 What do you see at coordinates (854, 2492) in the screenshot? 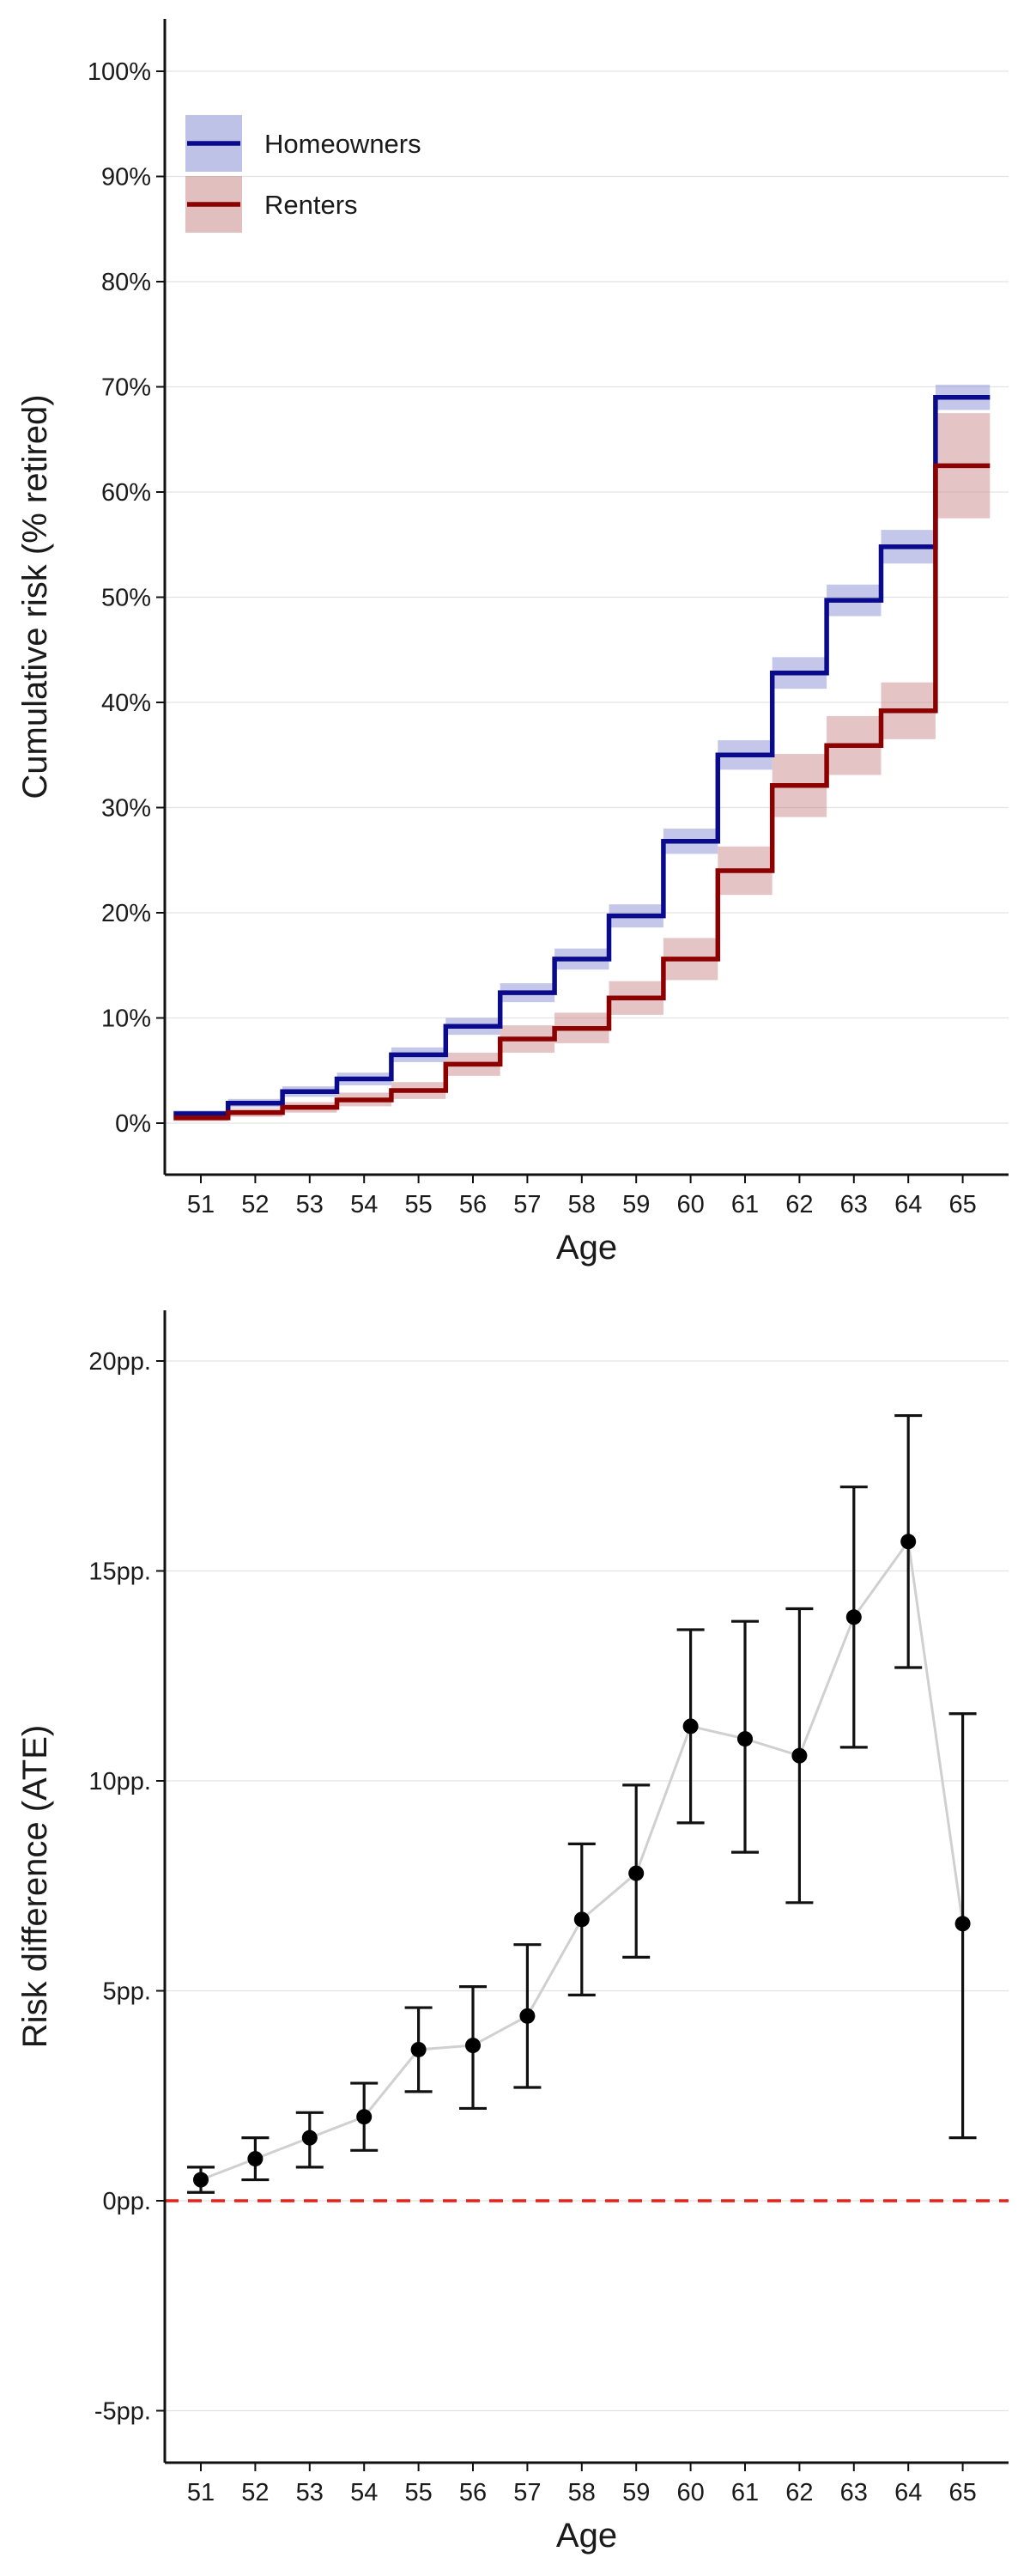
I see `bottom-x-tick-label: 63` at bounding box center [854, 2492].